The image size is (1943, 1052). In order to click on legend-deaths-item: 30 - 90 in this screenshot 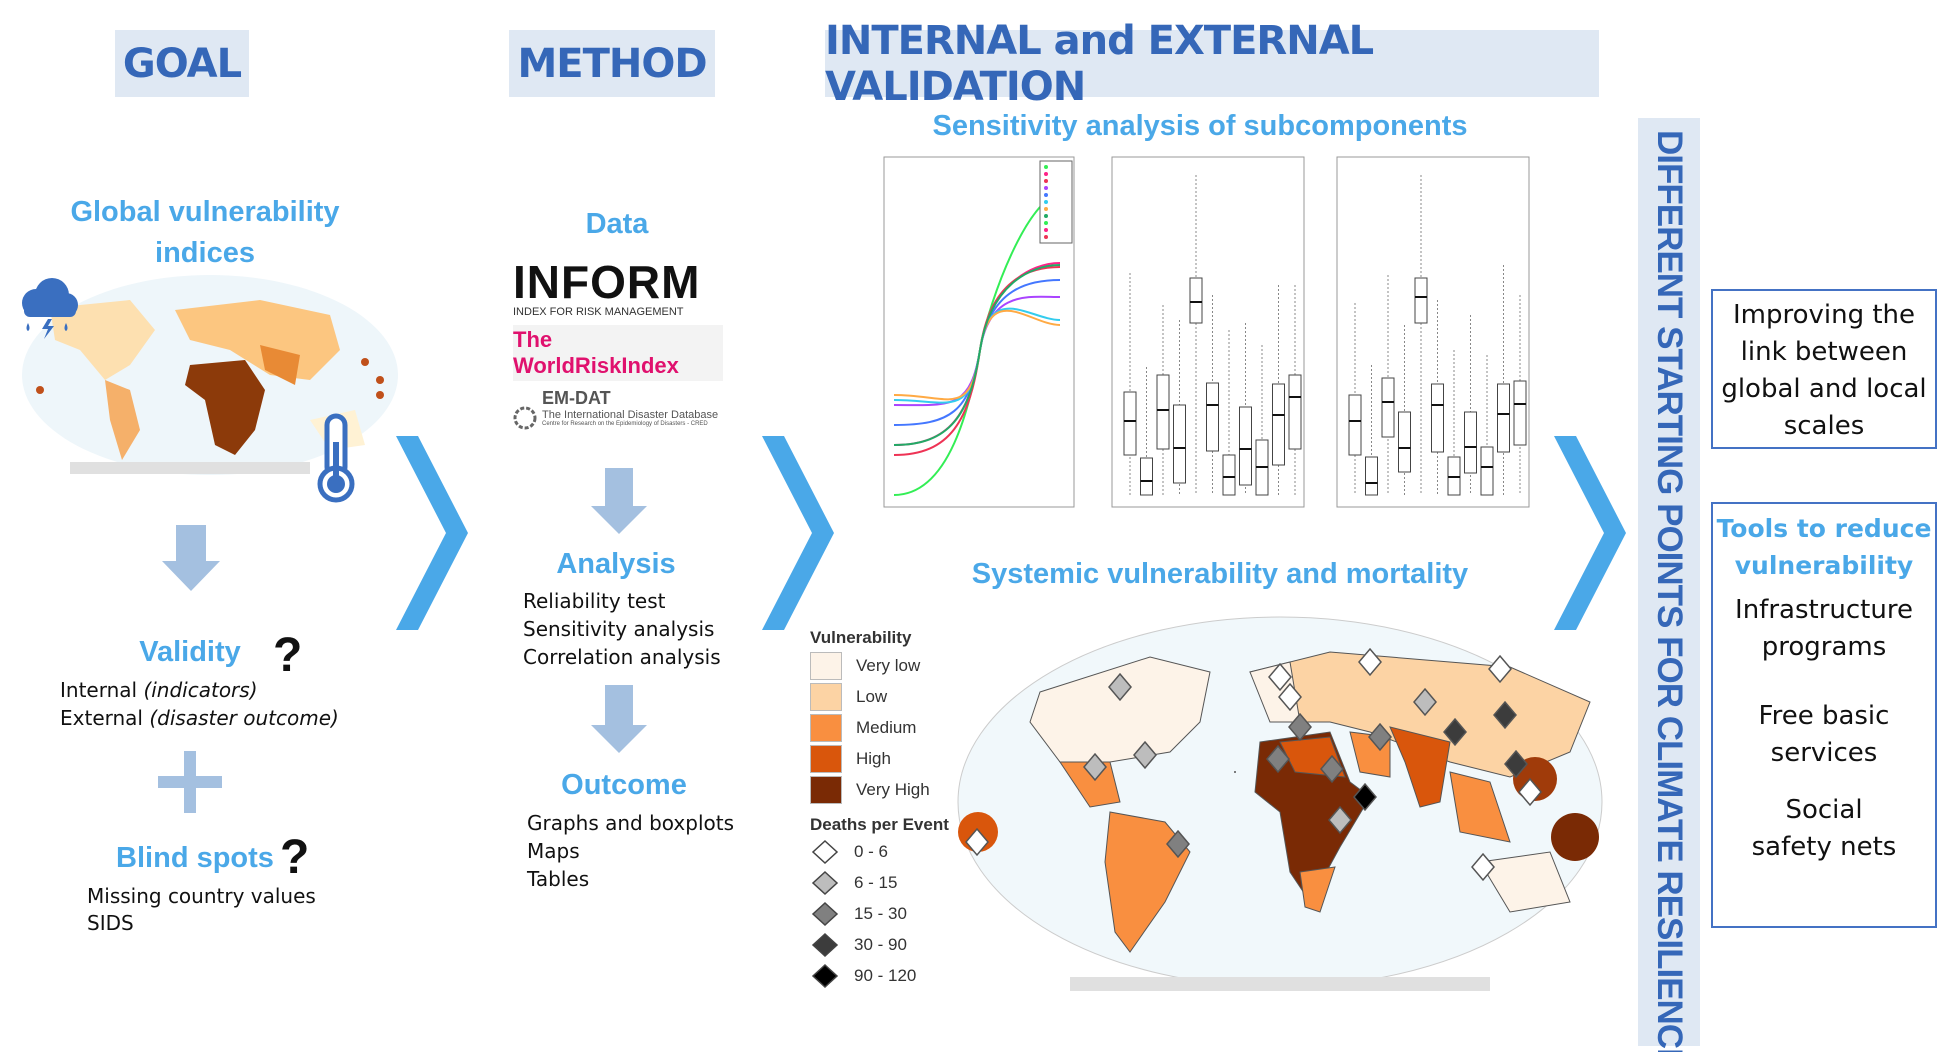, I will do `click(858, 945)`.